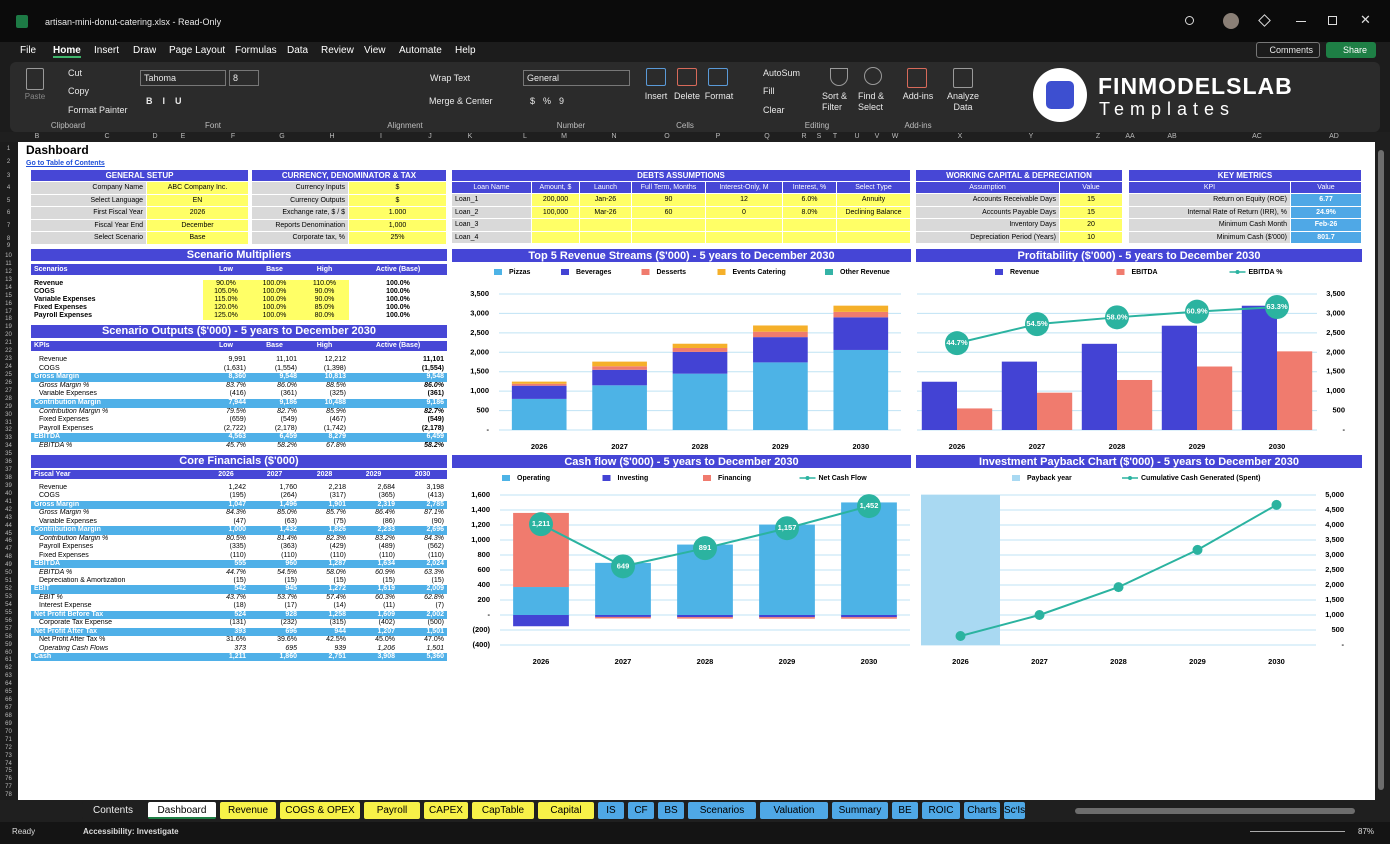 Image resolution: width=1390 pixels, height=844 pixels. What do you see at coordinates (131, 831) in the screenshot?
I see `accessibility: Accessibility: Investigate` at bounding box center [131, 831].